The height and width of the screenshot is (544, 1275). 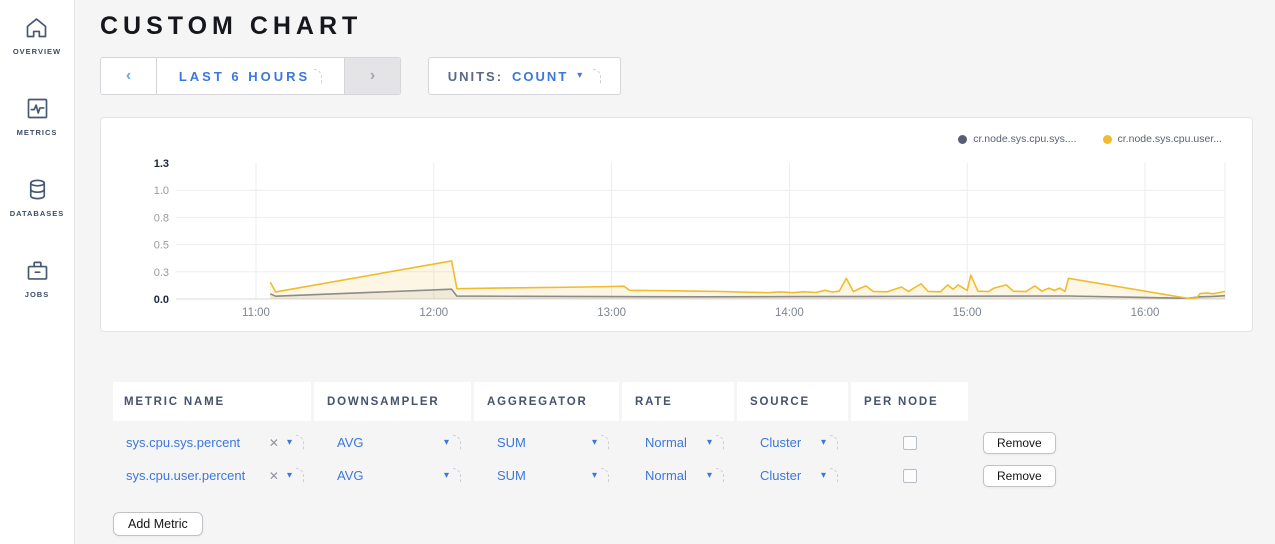 I want to click on legend-dot-icon, so click(x=1107, y=139).